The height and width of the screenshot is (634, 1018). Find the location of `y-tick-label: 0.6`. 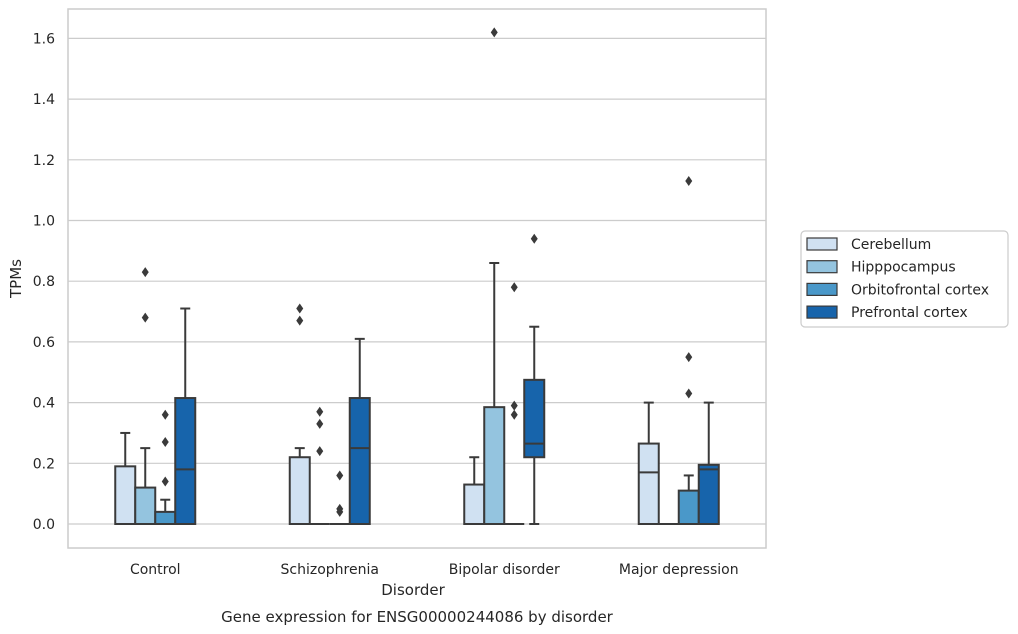

y-tick-label: 0.6 is located at coordinates (44, 343).